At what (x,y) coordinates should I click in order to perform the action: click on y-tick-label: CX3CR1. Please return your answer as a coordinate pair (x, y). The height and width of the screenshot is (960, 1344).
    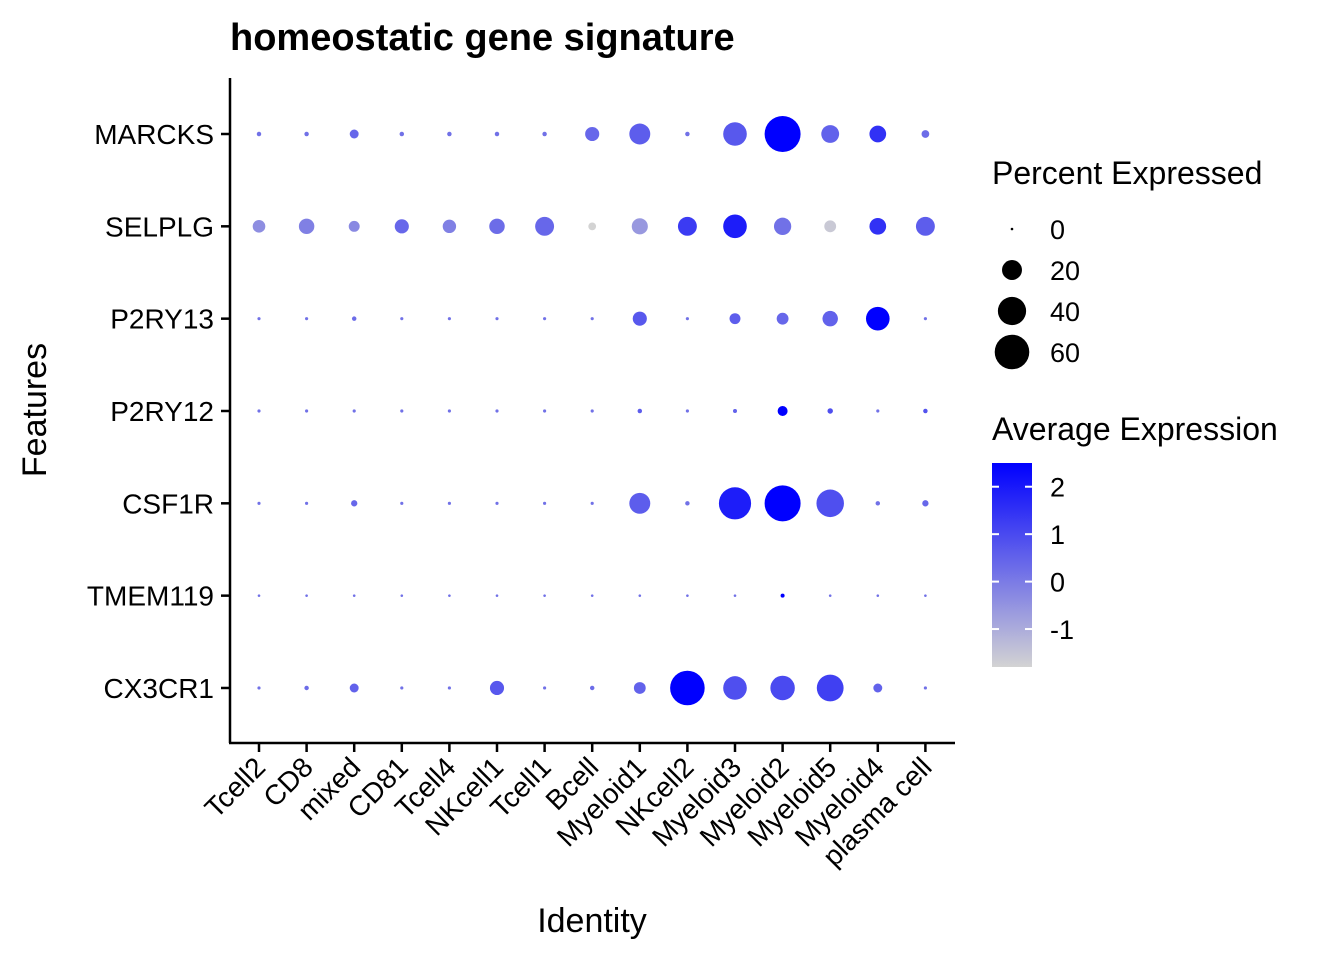
    Looking at the image, I should click on (159, 688).